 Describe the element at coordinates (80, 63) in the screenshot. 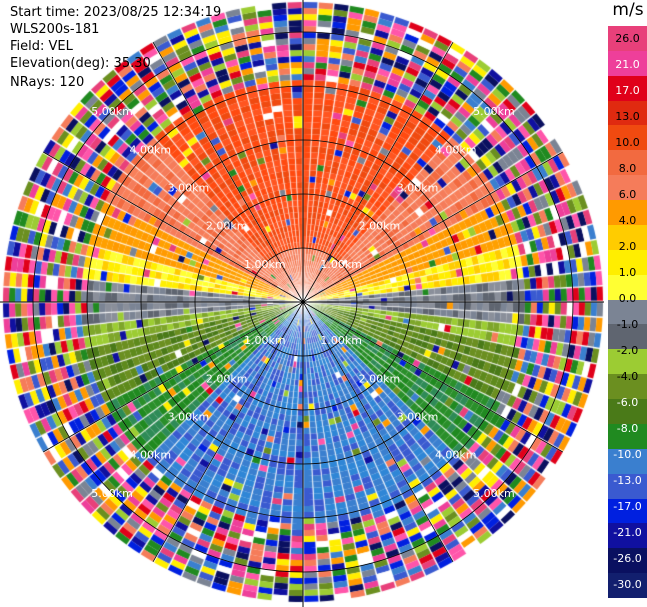

I see `elevation-label: Elevation(deg): 35.30` at that location.